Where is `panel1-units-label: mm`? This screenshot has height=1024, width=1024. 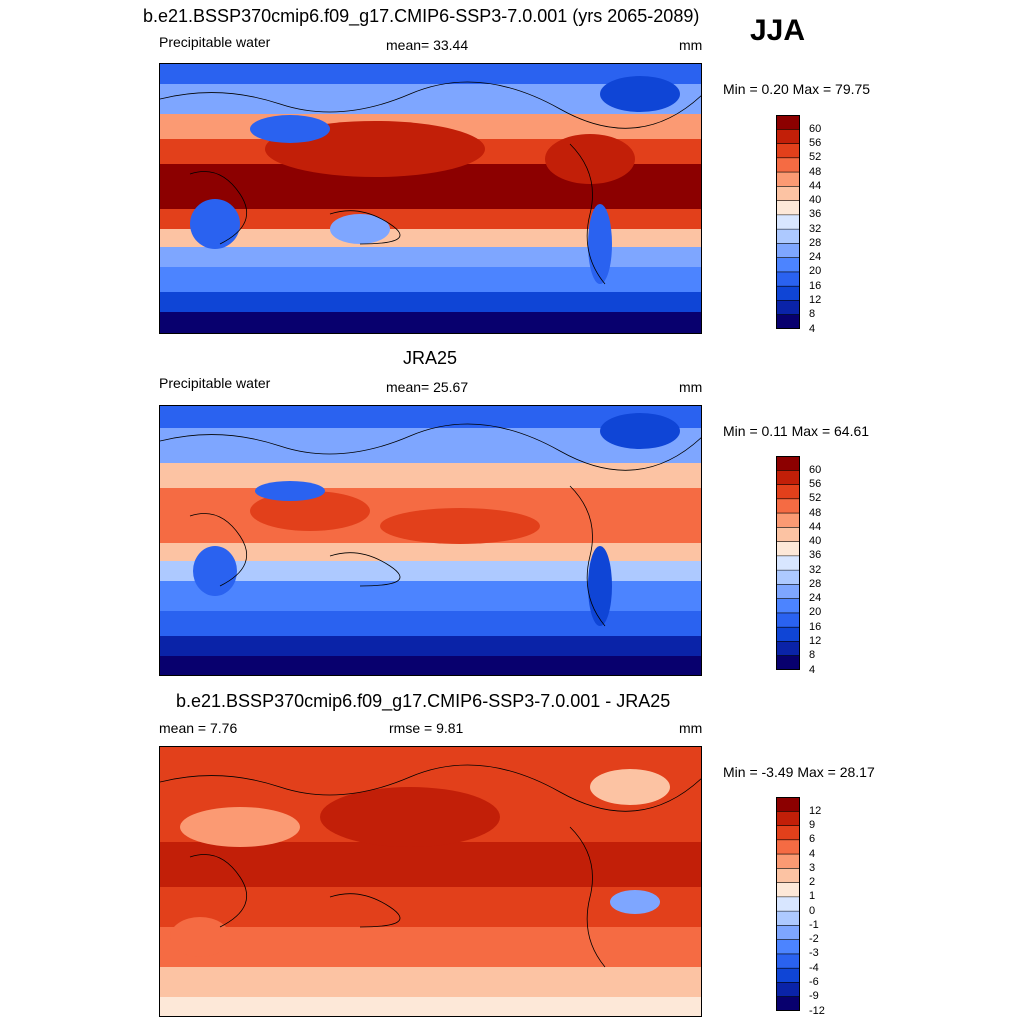 panel1-units-label: mm is located at coordinates (691, 45).